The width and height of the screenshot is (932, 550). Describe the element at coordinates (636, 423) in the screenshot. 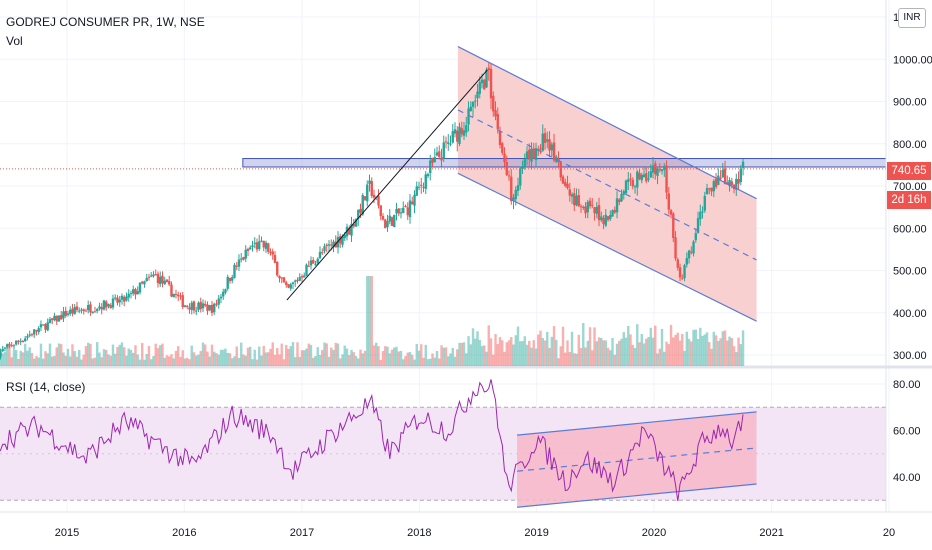

I see `rsi-channel-upper-line` at that location.